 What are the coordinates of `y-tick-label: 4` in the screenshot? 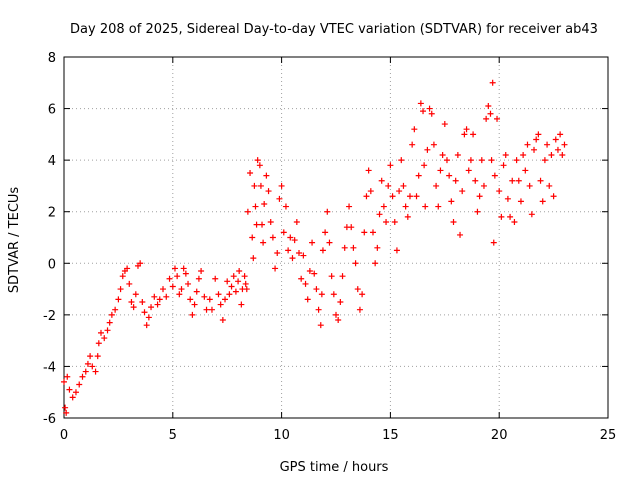 It's located at (52, 161).